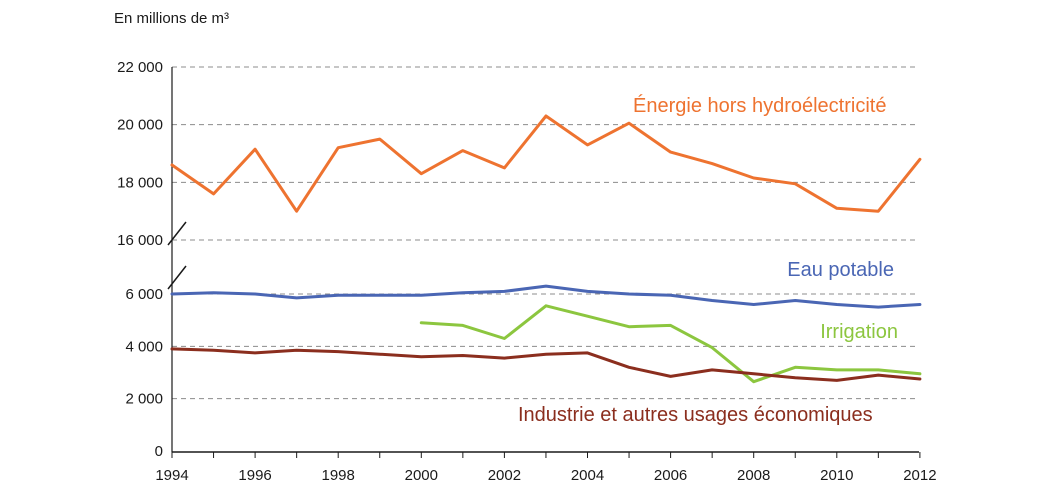 The height and width of the screenshot is (498, 1039). What do you see at coordinates (338, 475) in the screenshot?
I see `x-tick-label: 1998` at bounding box center [338, 475].